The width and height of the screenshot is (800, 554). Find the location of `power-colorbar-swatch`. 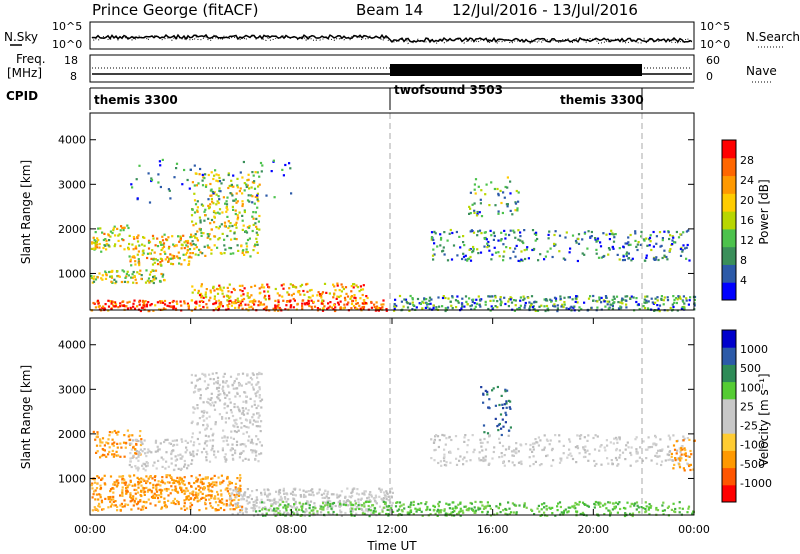

power-colorbar-swatch is located at coordinates (729, 149).